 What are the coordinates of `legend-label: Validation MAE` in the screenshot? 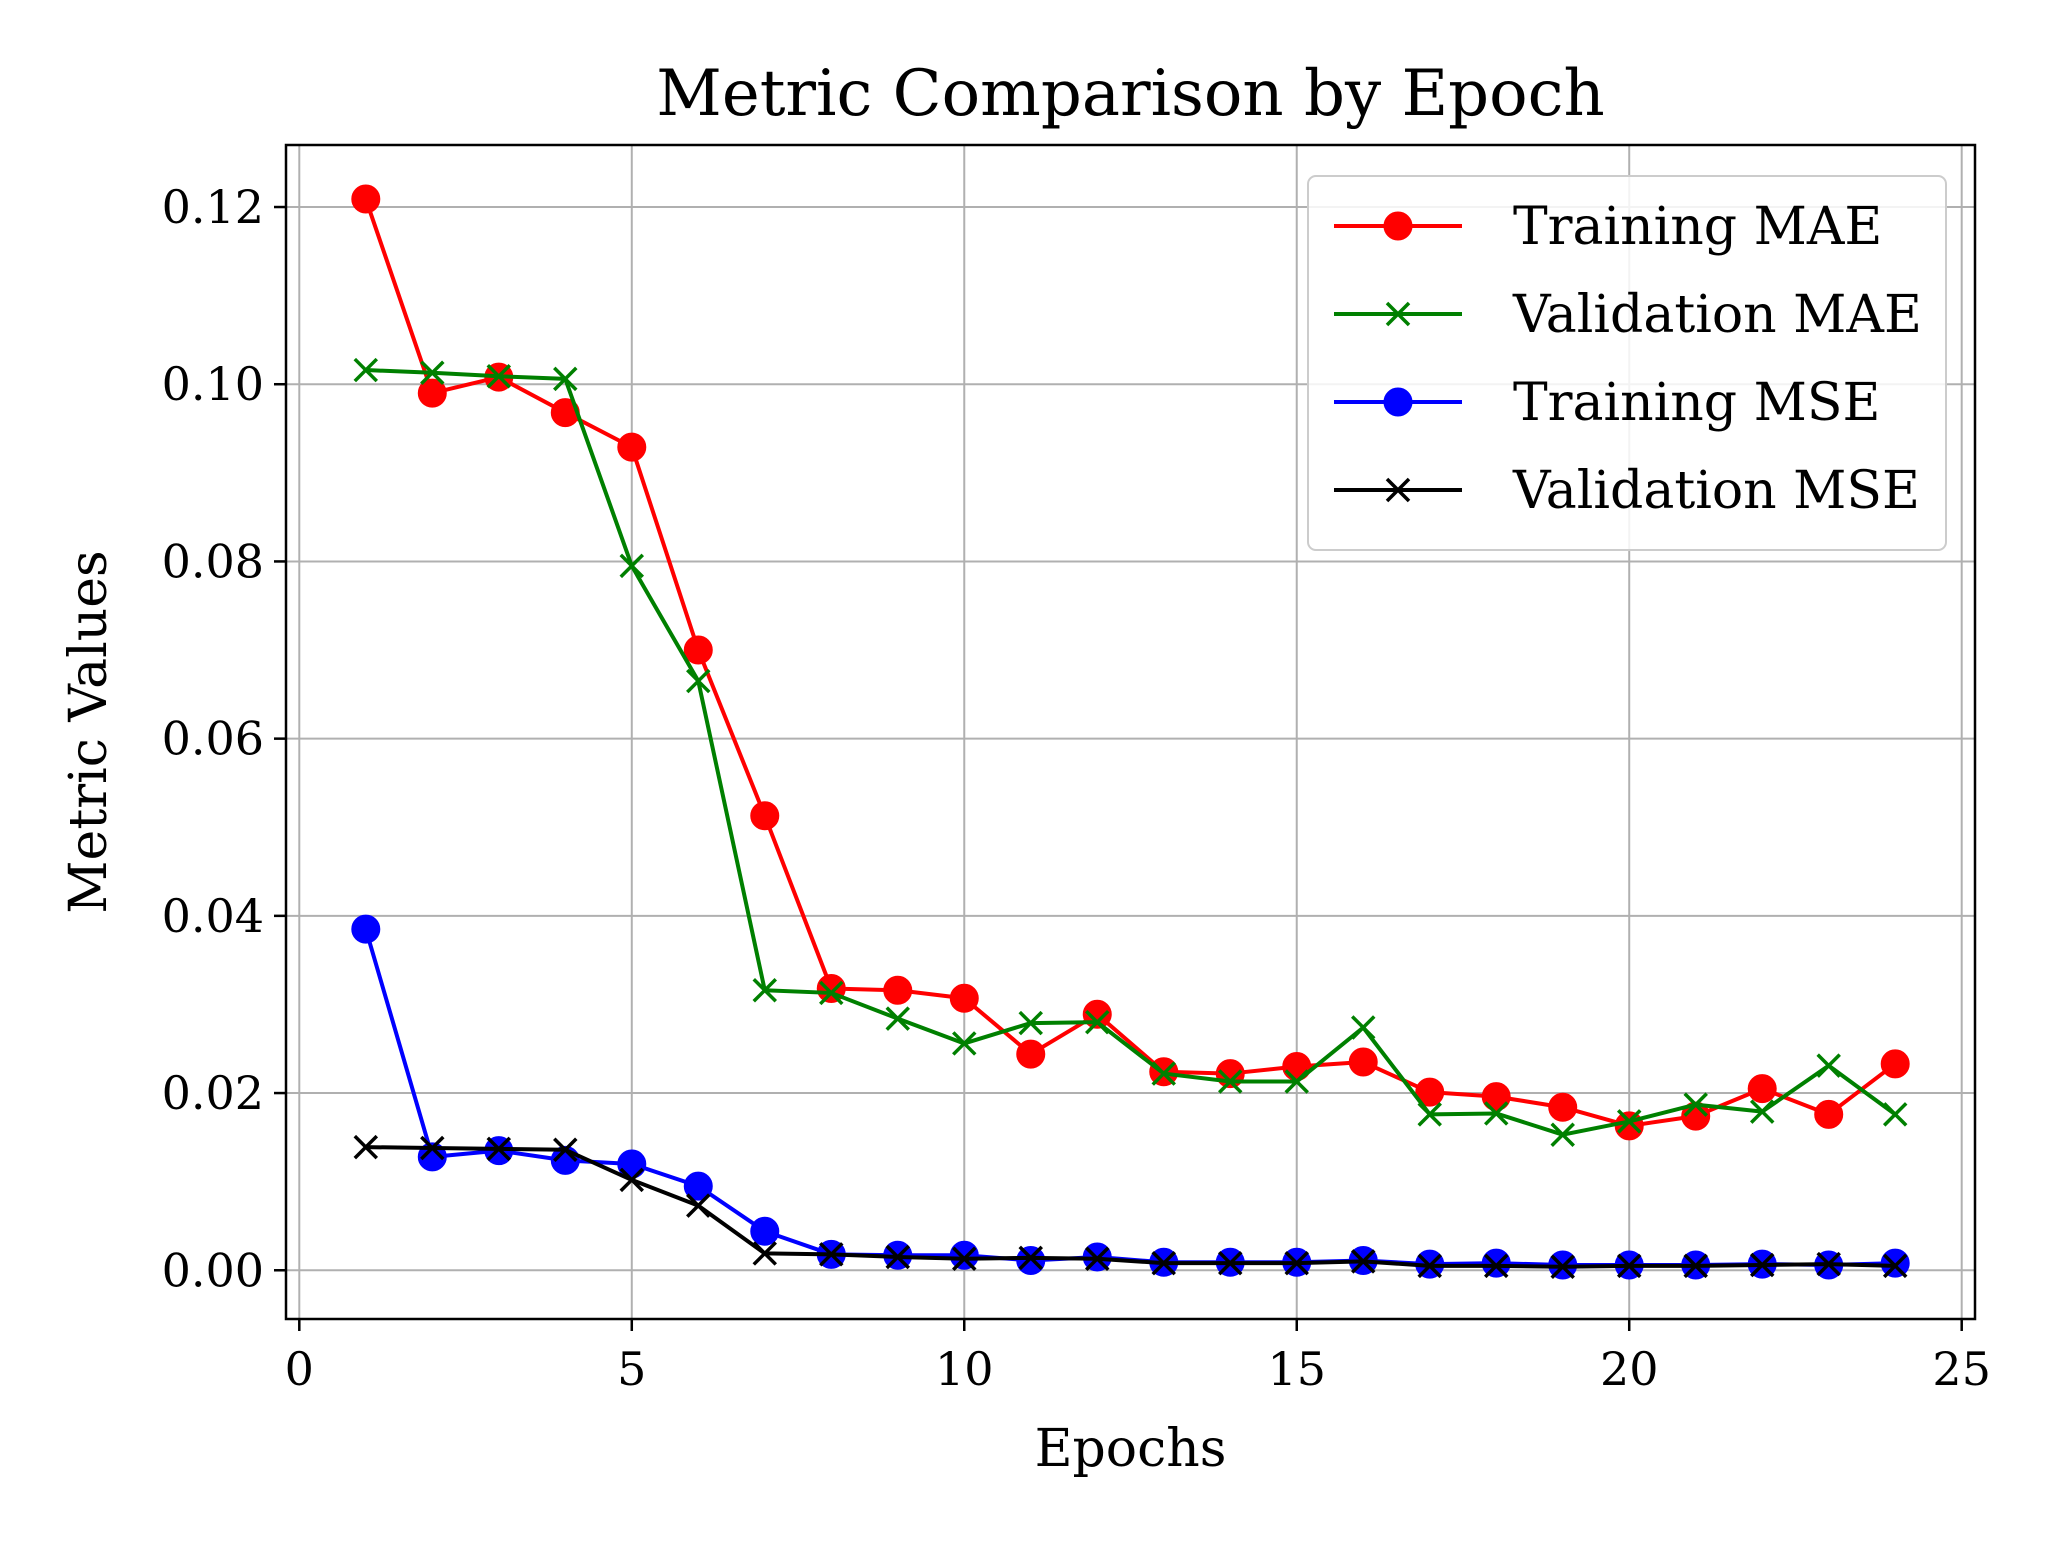 It's located at (1717, 315).